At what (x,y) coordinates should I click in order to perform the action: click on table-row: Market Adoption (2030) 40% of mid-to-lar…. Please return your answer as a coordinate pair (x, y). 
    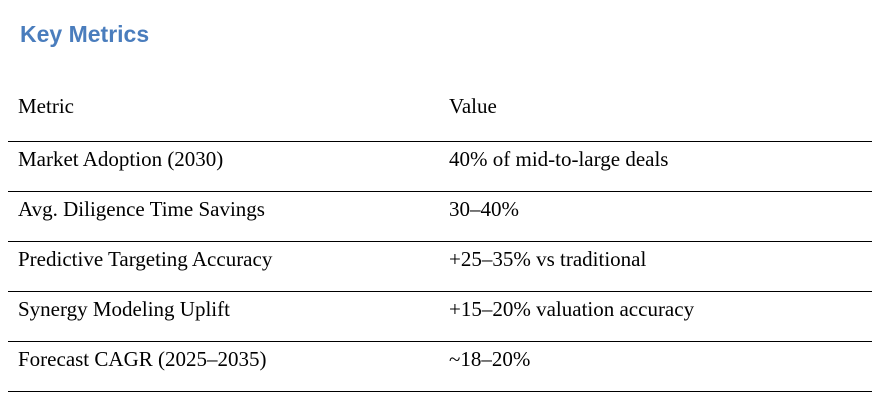
    Looking at the image, I should click on (440, 166).